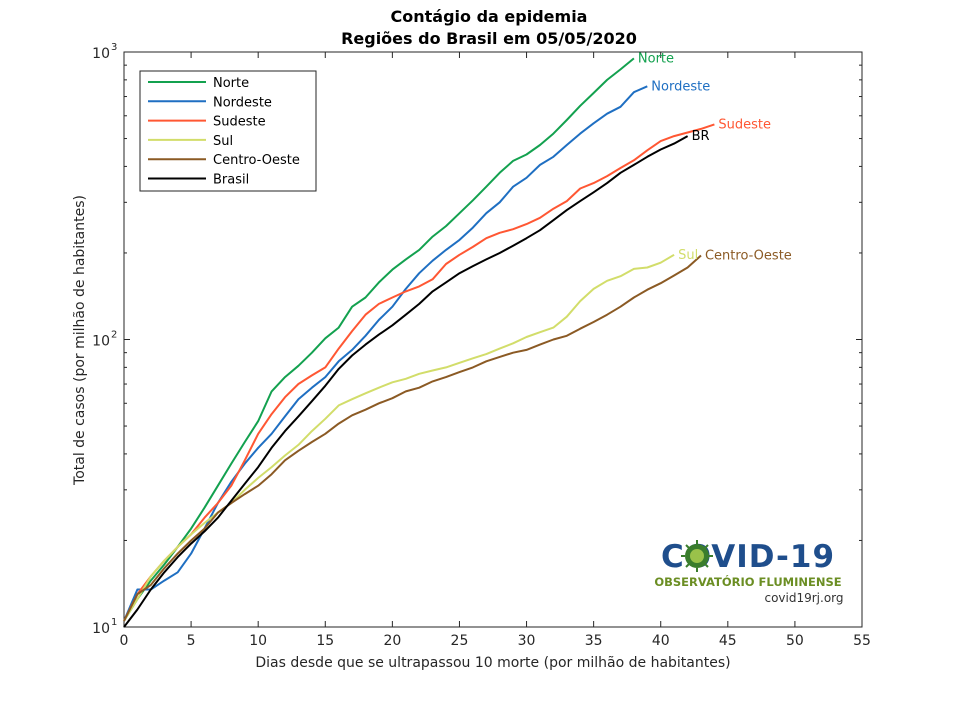  What do you see at coordinates (114, 47) in the screenshot?
I see `y-tick-exponent: 3` at bounding box center [114, 47].